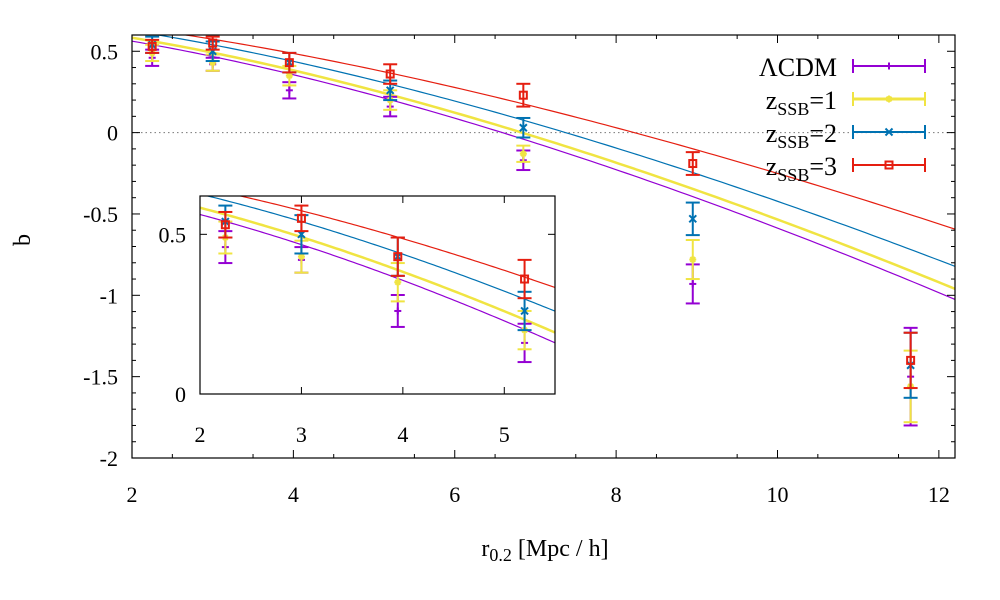  I want to click on inset-data-points, so click(375, 284).